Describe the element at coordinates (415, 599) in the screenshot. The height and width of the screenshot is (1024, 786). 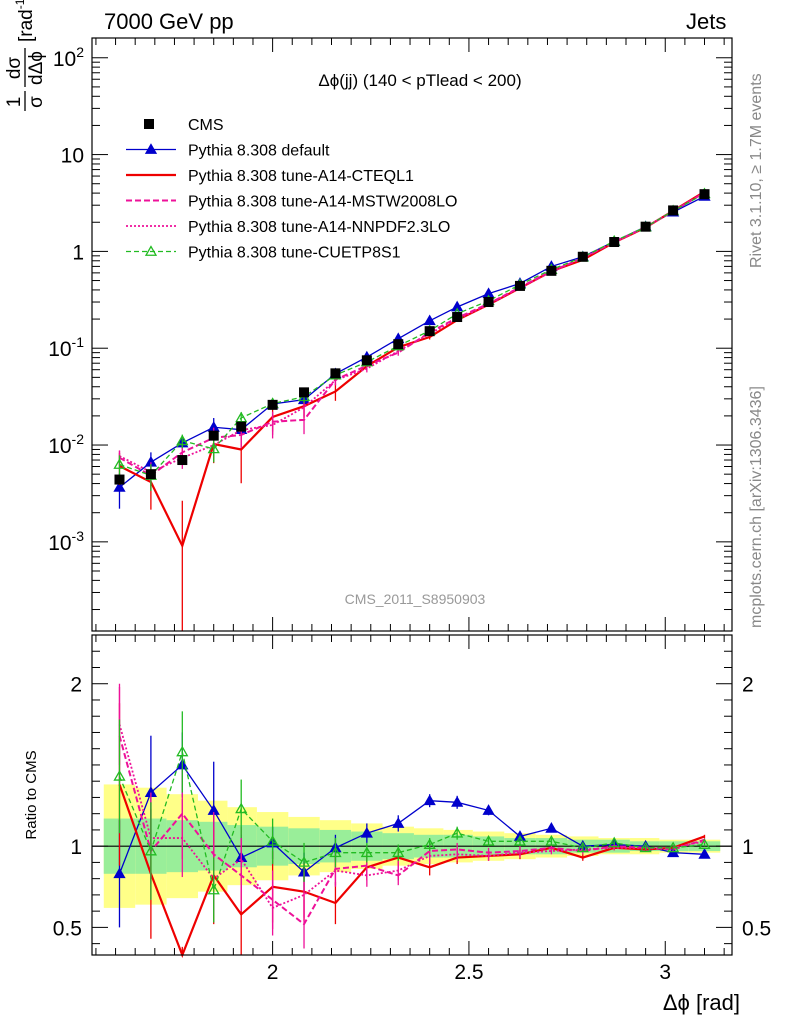
I see `analysis-watermark: CMS_2011_S8950903` at that location.